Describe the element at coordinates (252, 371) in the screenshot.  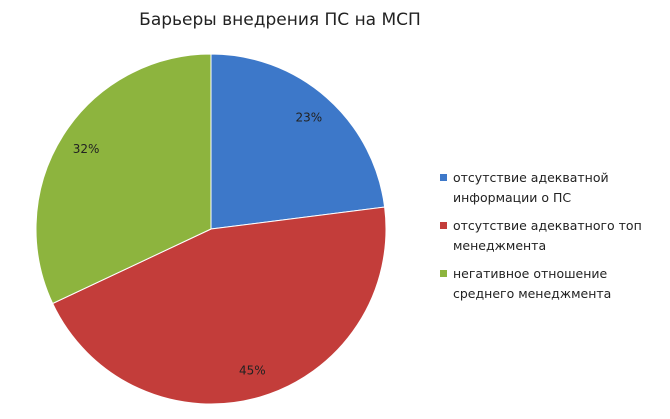
I see `data-label: 45%` at that location.